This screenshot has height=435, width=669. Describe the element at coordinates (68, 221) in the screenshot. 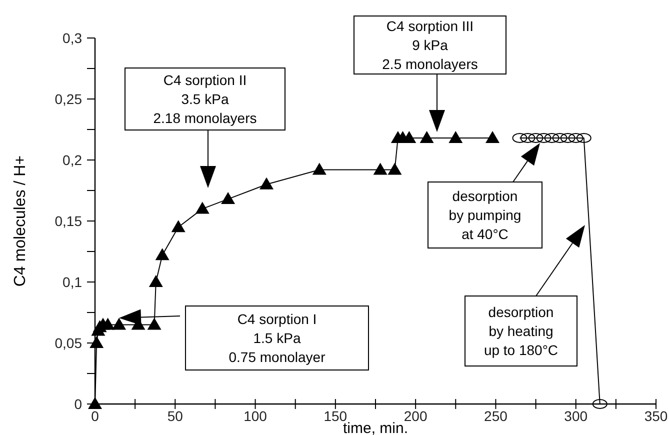

I see `y-tick-label: 0,15` at that location.